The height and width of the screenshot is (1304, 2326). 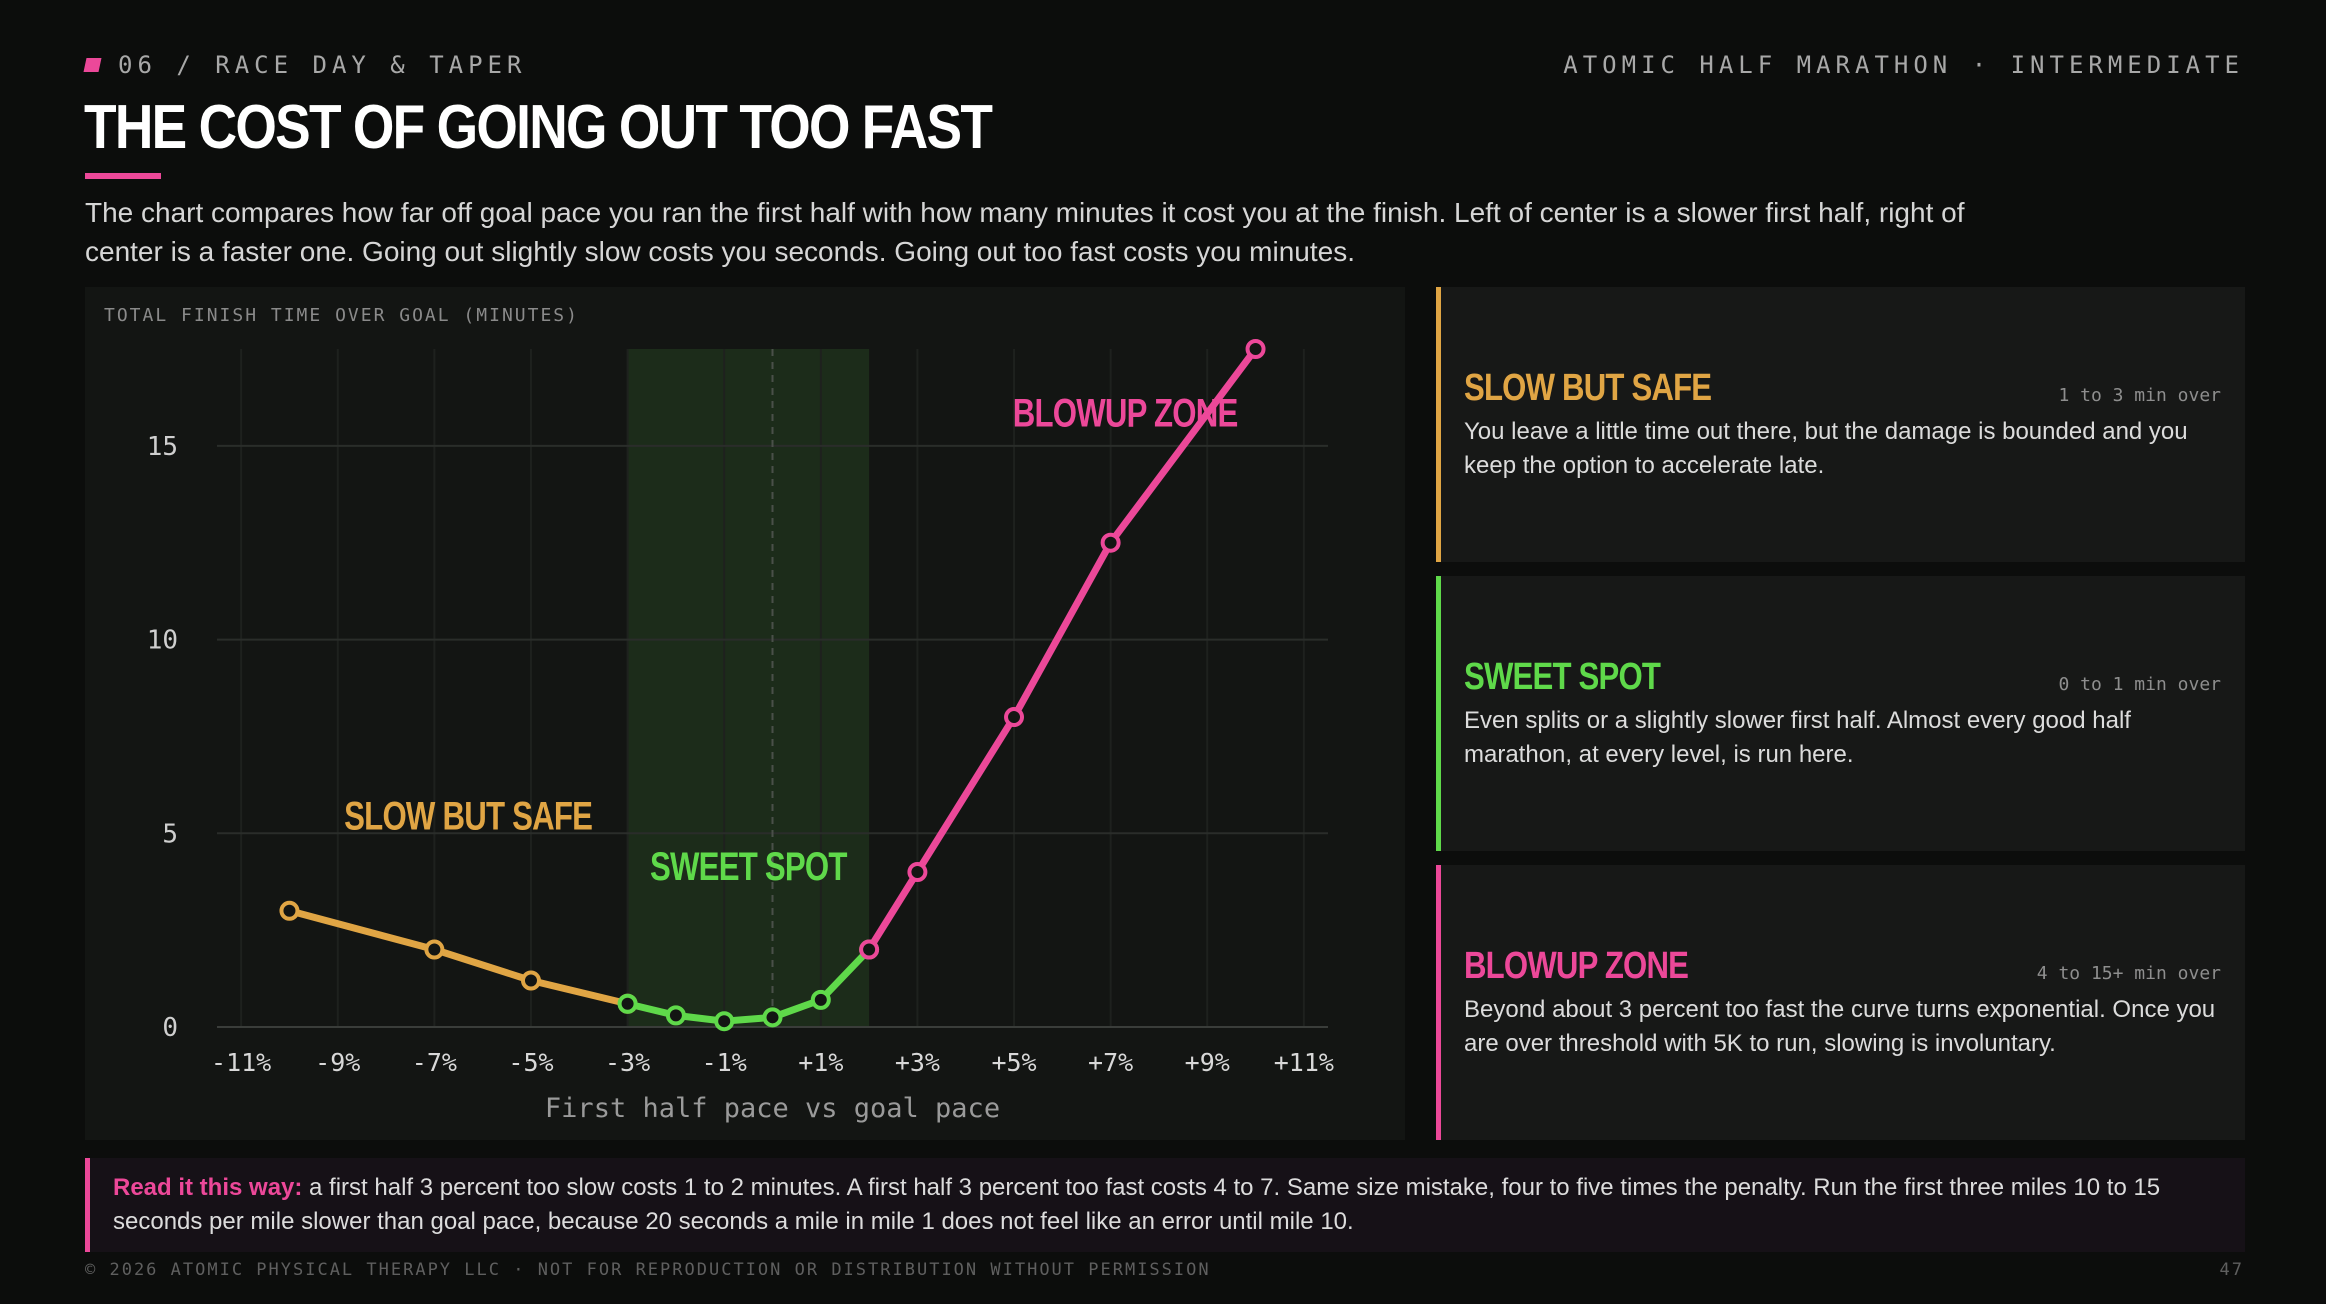 What do you see at coordinates (1062, 649) in the screenshot?
I see `series-line-blowup` at bounding box center [1062, 649].